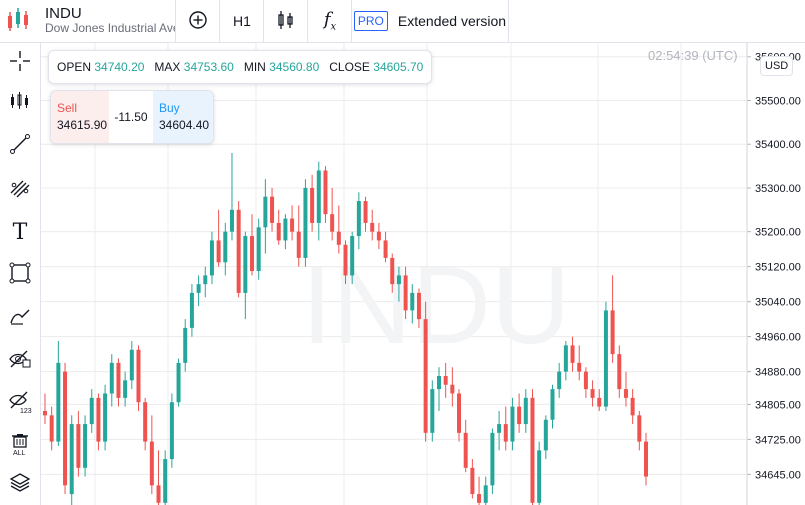  I want to click on hide-indicators-button: 123, so click(20, 404).